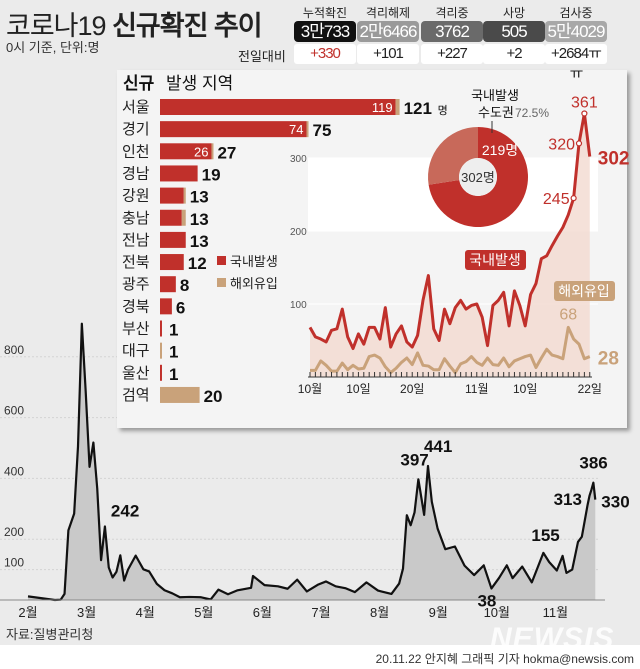 Image resolution: width=640 pixels, height=669 pixels. Describe the element at coordinates (14, 471) in the screenshot. I see `y-tick-label: 400` at that location.